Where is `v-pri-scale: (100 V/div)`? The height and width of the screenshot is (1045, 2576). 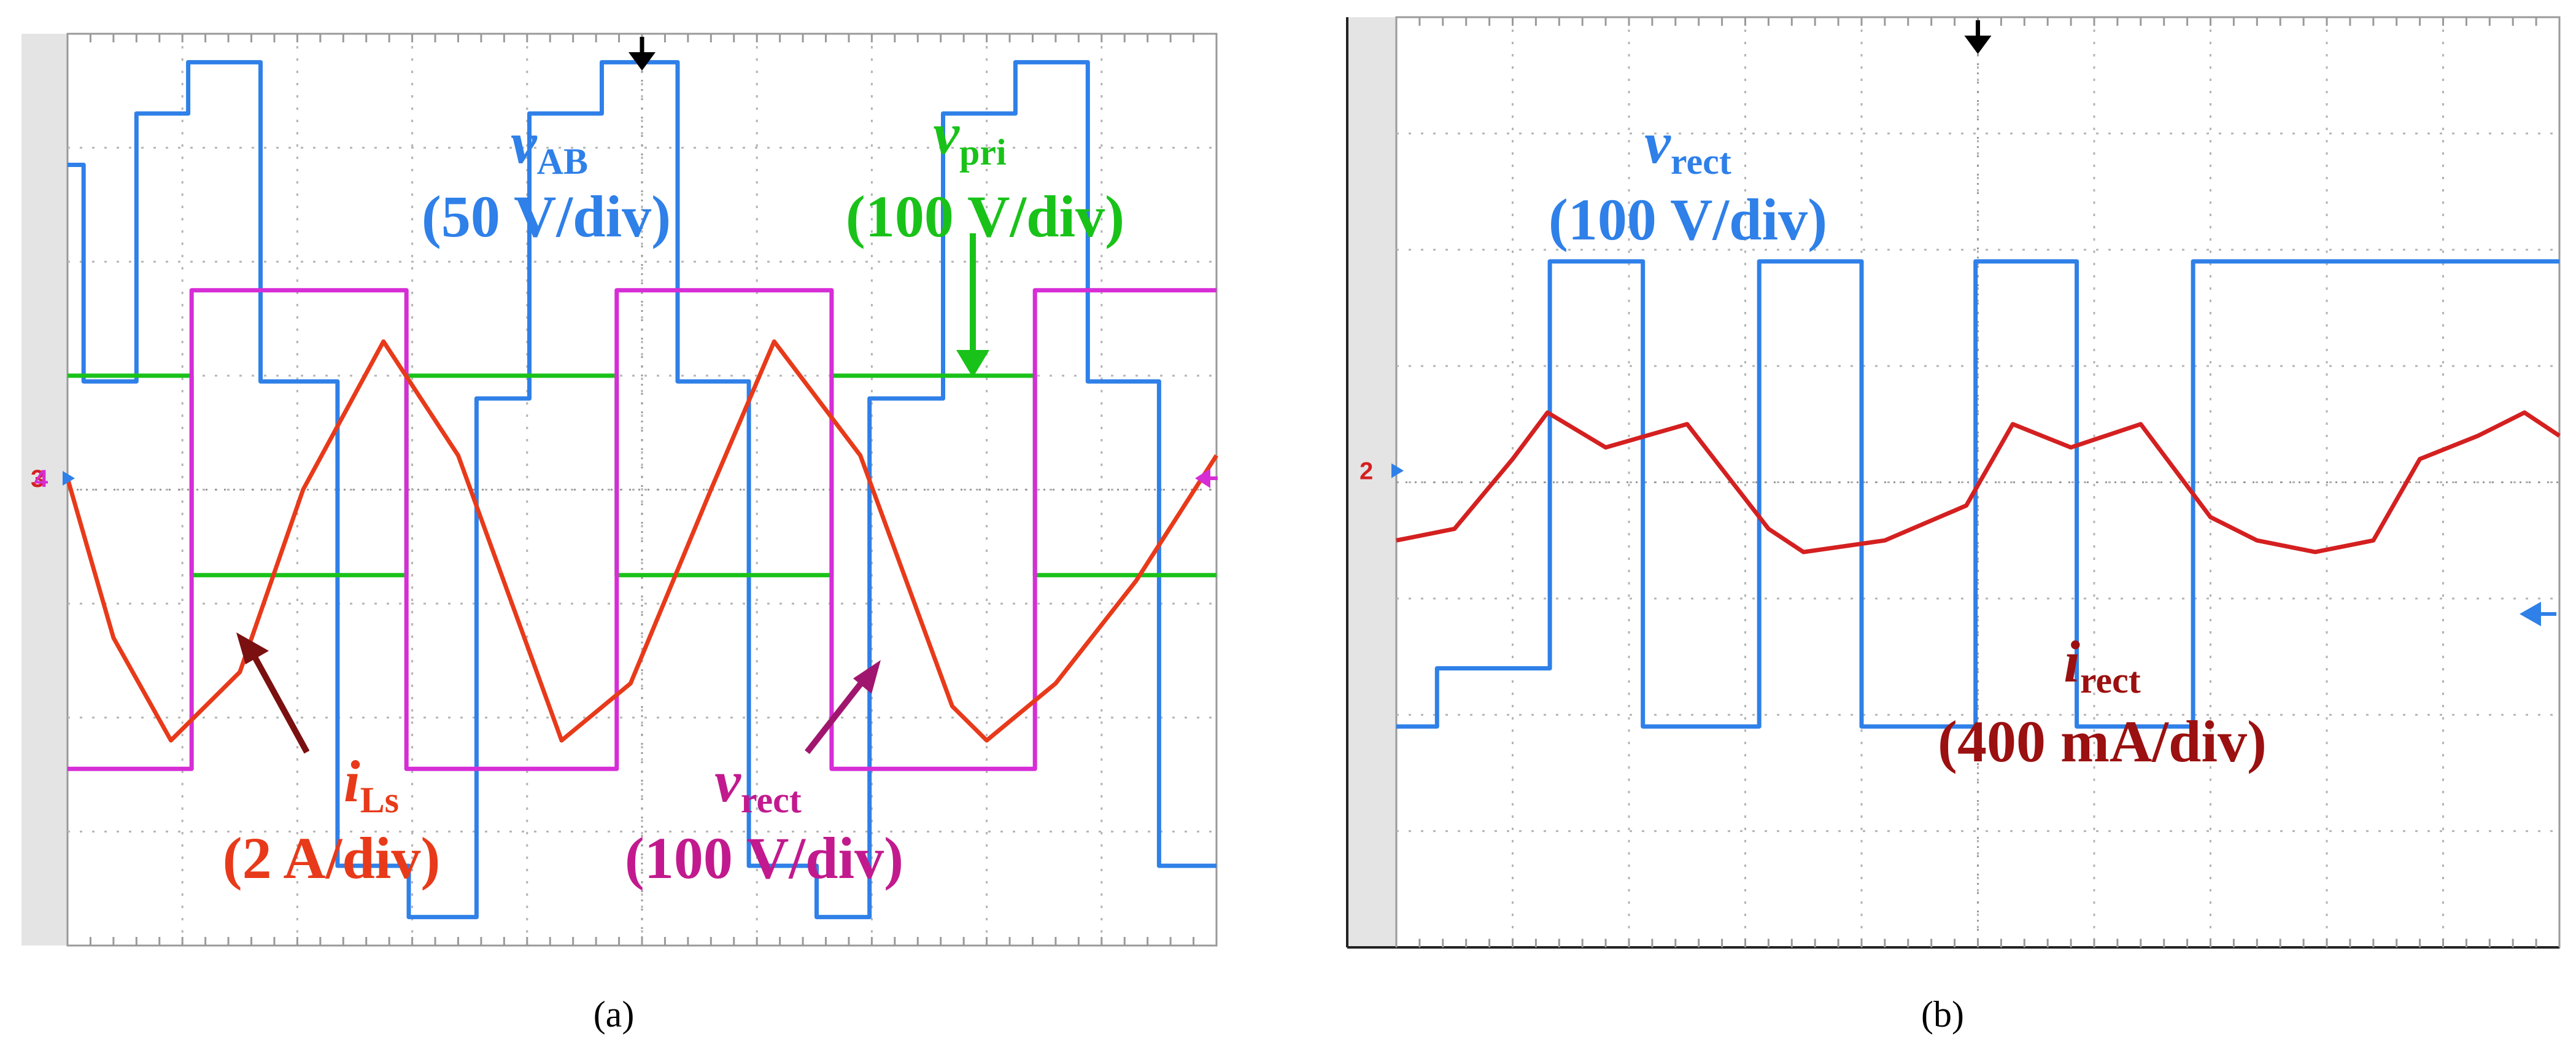
v-pri-scale: (100 V/div) is located at coordinates (985, 216).